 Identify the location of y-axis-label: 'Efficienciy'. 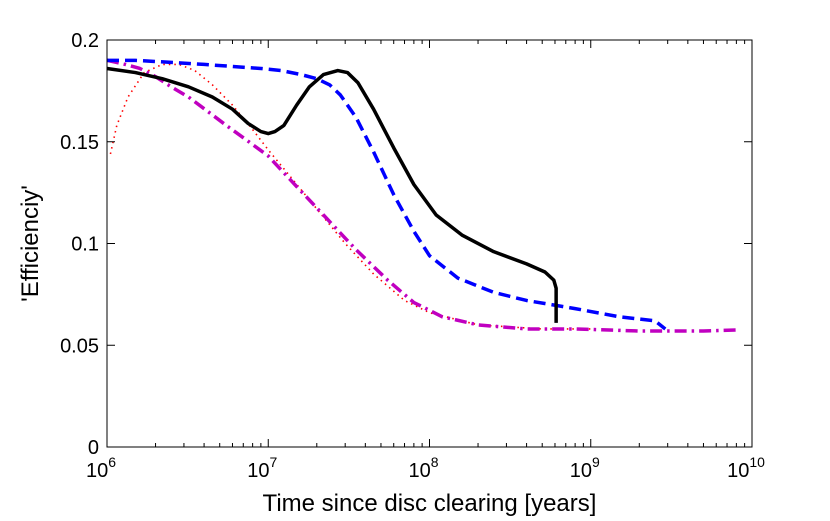
(30, 243).